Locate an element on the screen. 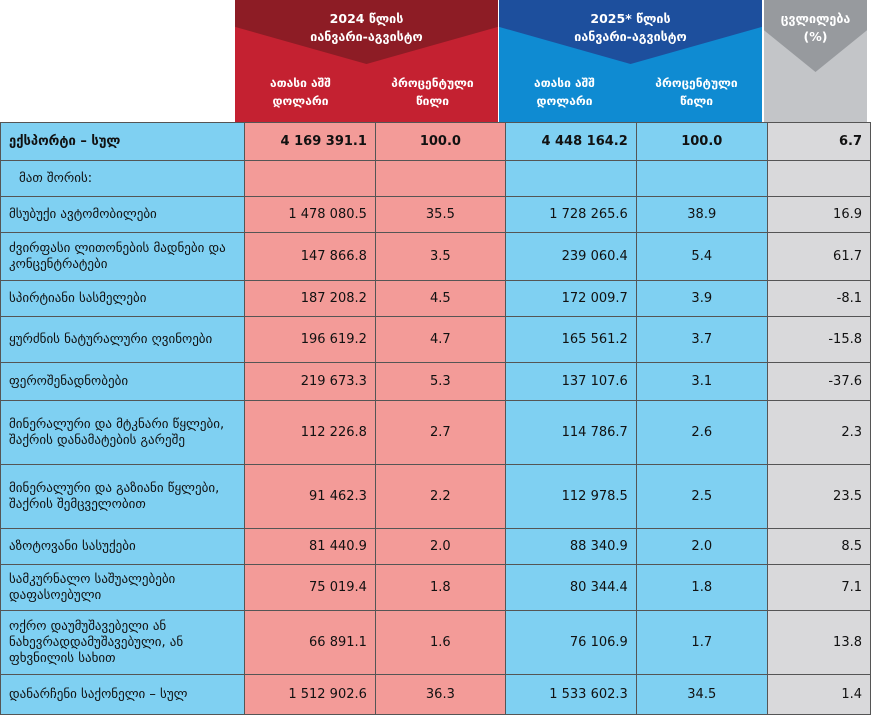  row-label: აზოტოვანი სასუქები is located at coordinates (122, 546).